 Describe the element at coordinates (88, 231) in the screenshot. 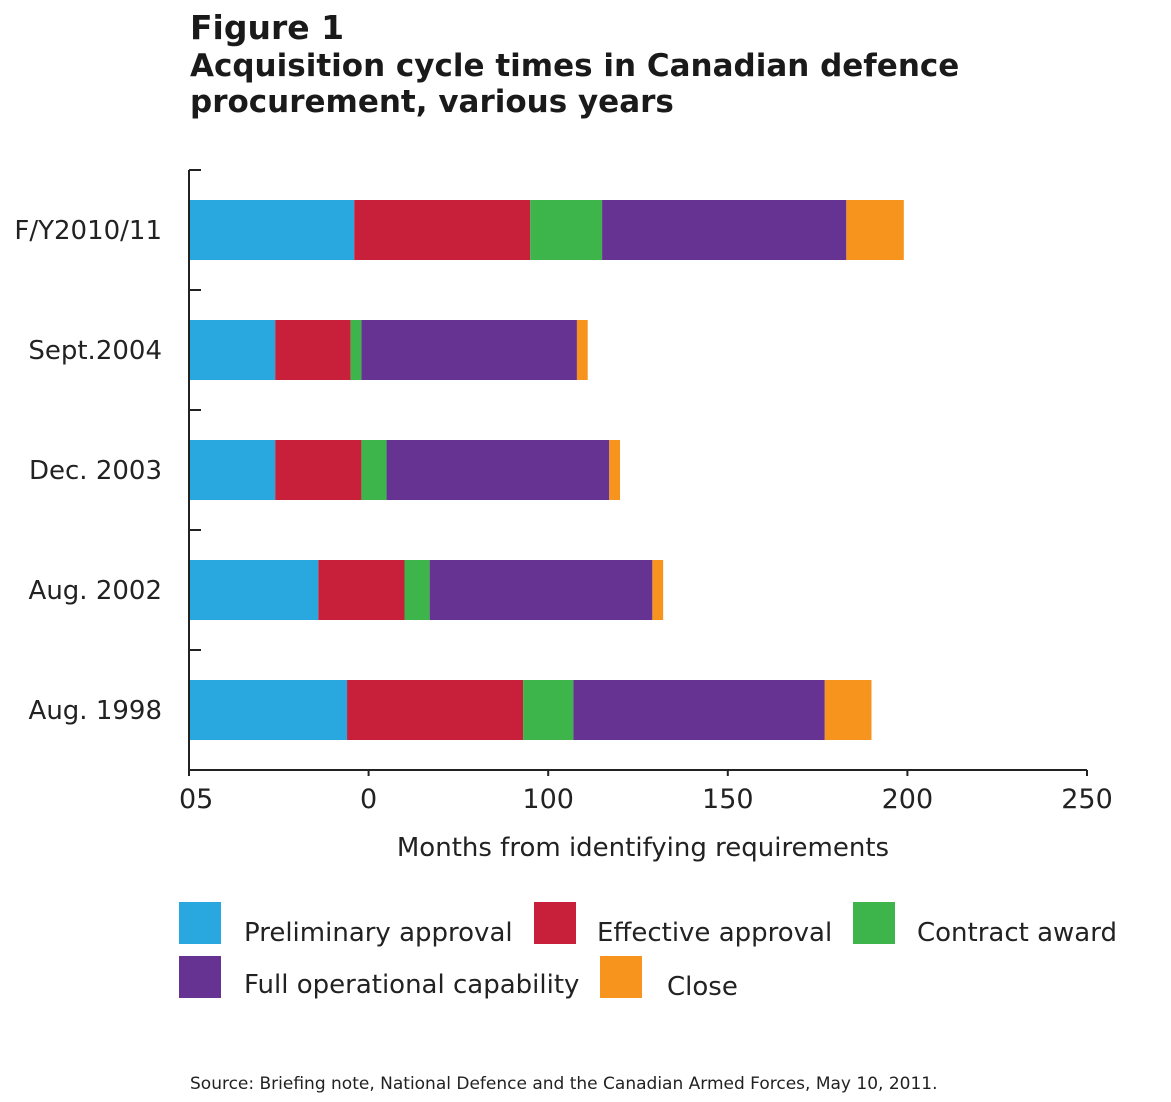

I see `y-tick-label: F/Y2010/11` at that location.